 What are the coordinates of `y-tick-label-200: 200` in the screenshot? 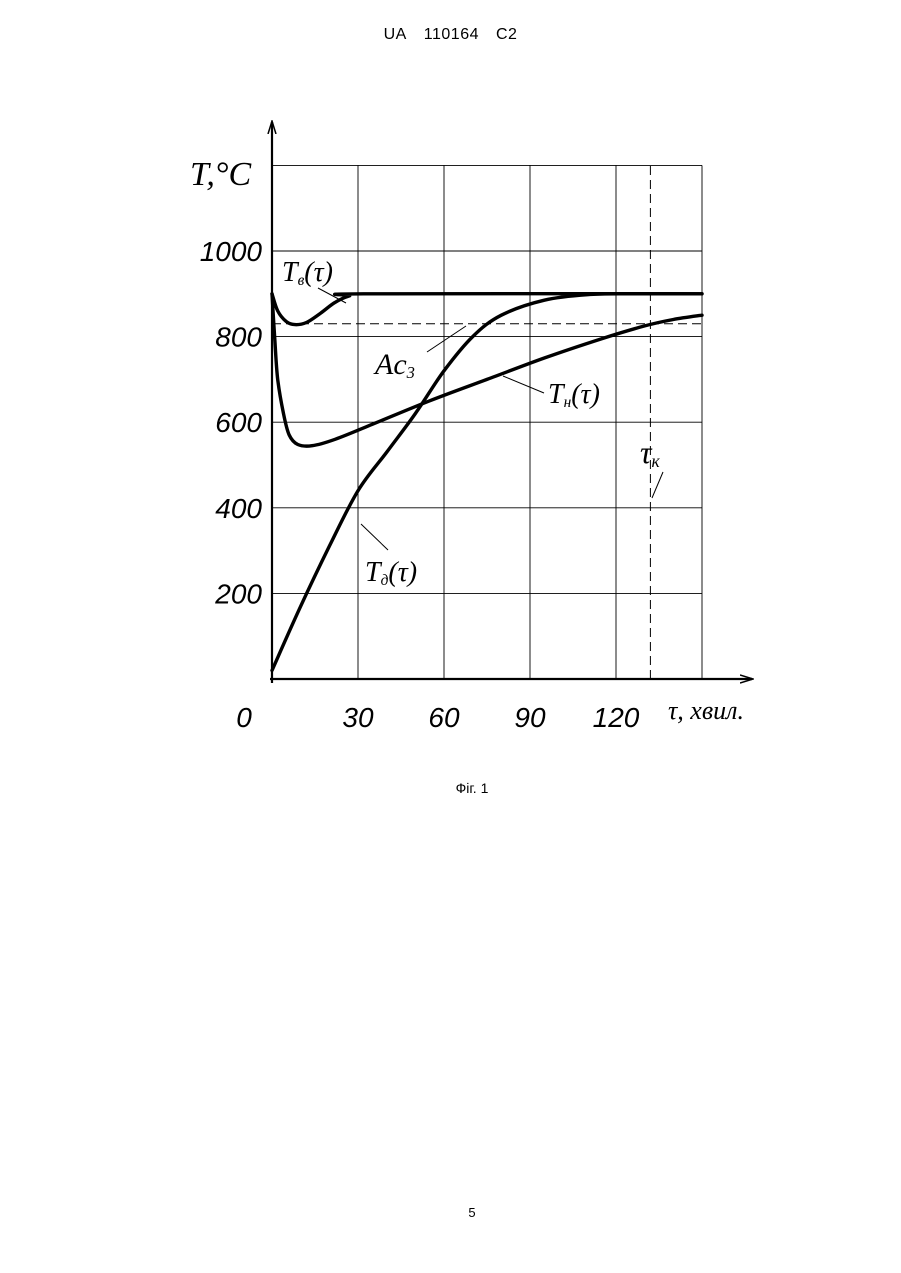 It's located at (238, 593).